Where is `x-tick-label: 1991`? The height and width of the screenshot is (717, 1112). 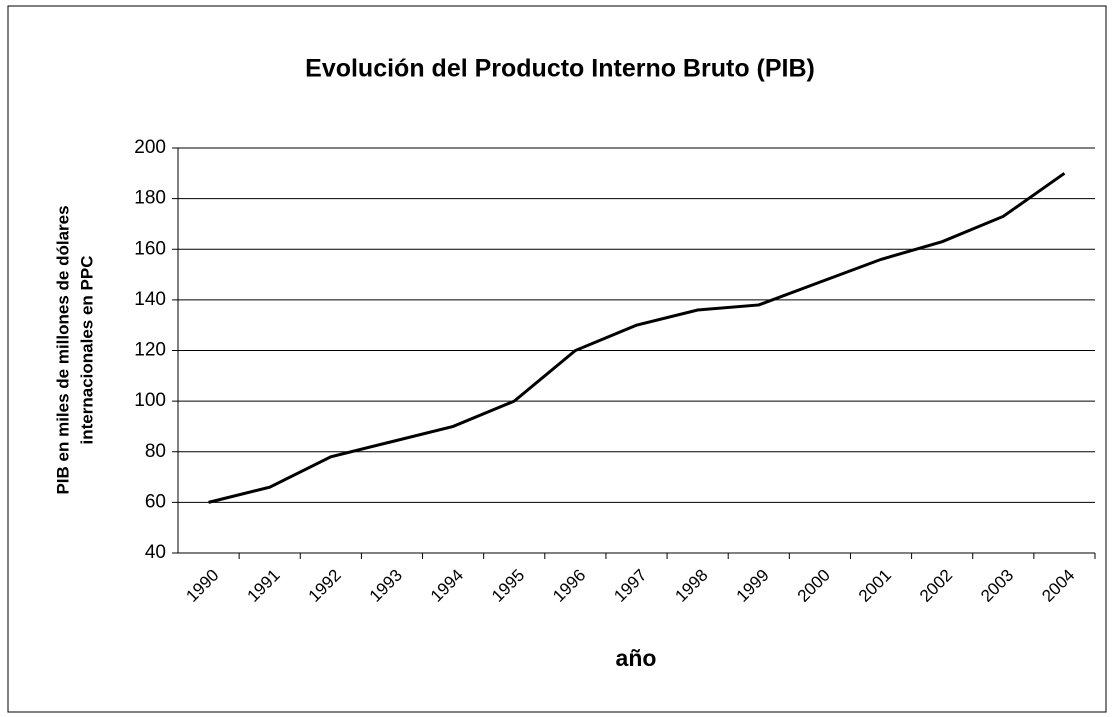 x-tick-label: 1991 is located at coordinates (264, 586).